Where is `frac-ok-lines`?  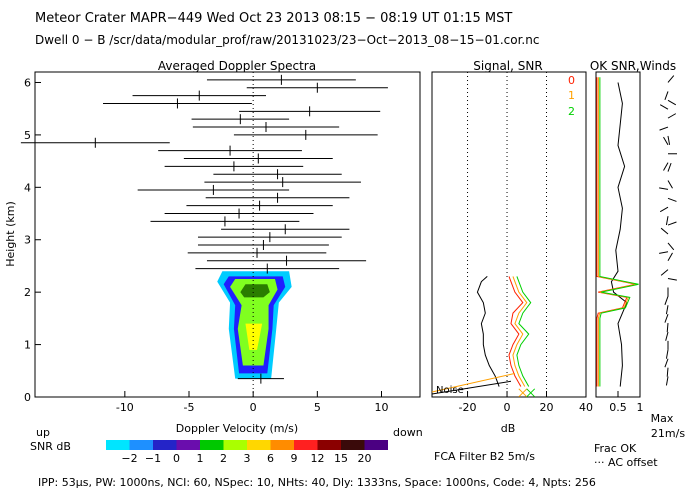
frac-ok-lines is located at coordinates (617, 232).